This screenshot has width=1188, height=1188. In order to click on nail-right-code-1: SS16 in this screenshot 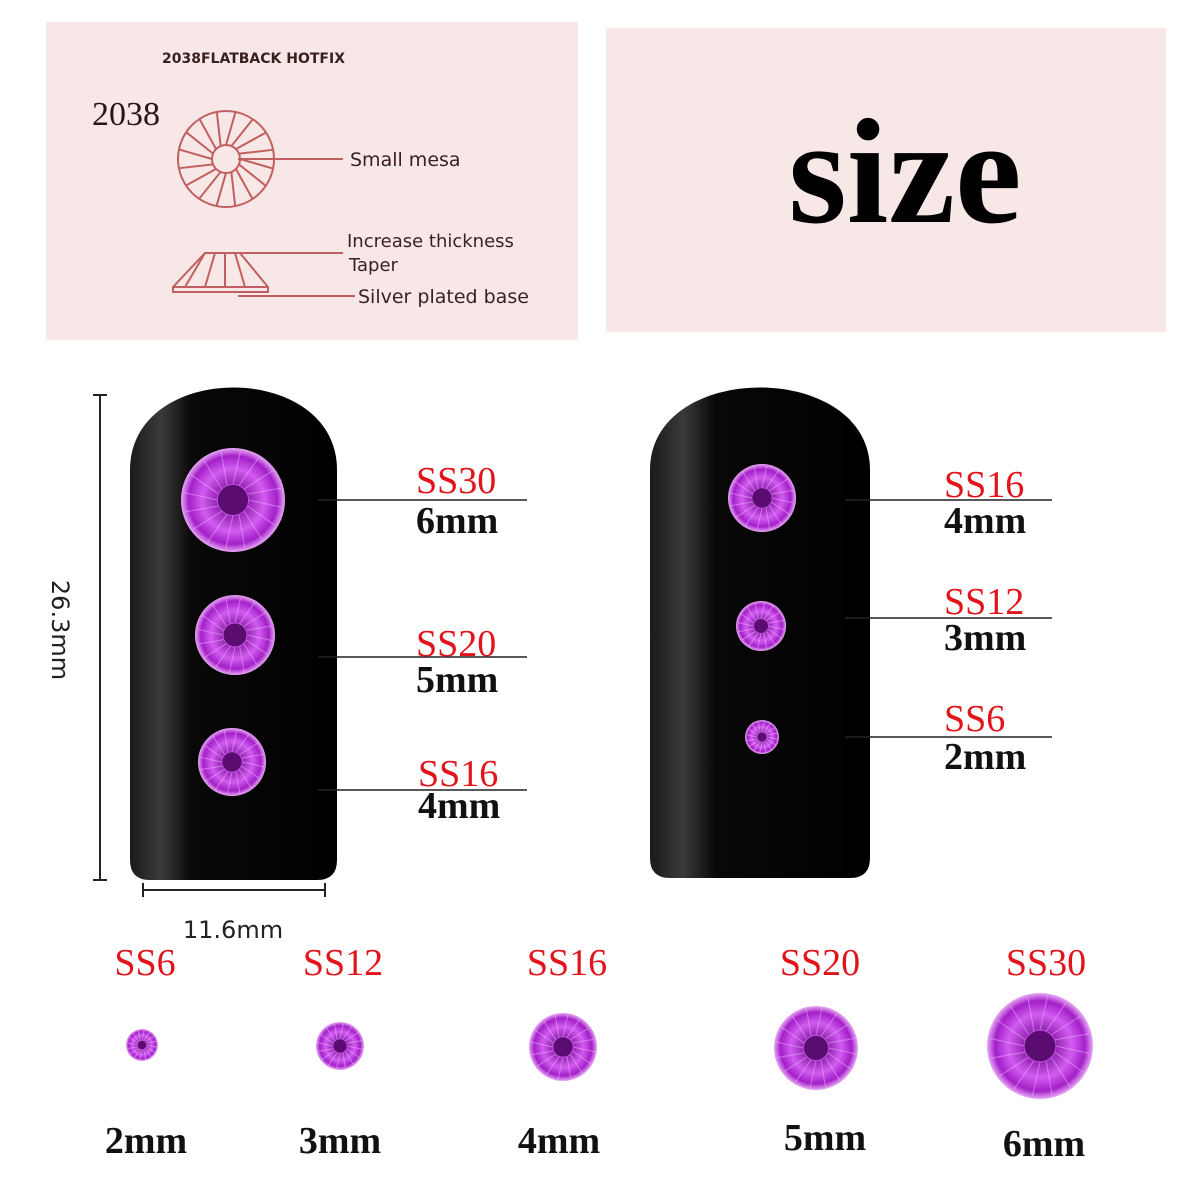, I will do `click(984, 485)`.